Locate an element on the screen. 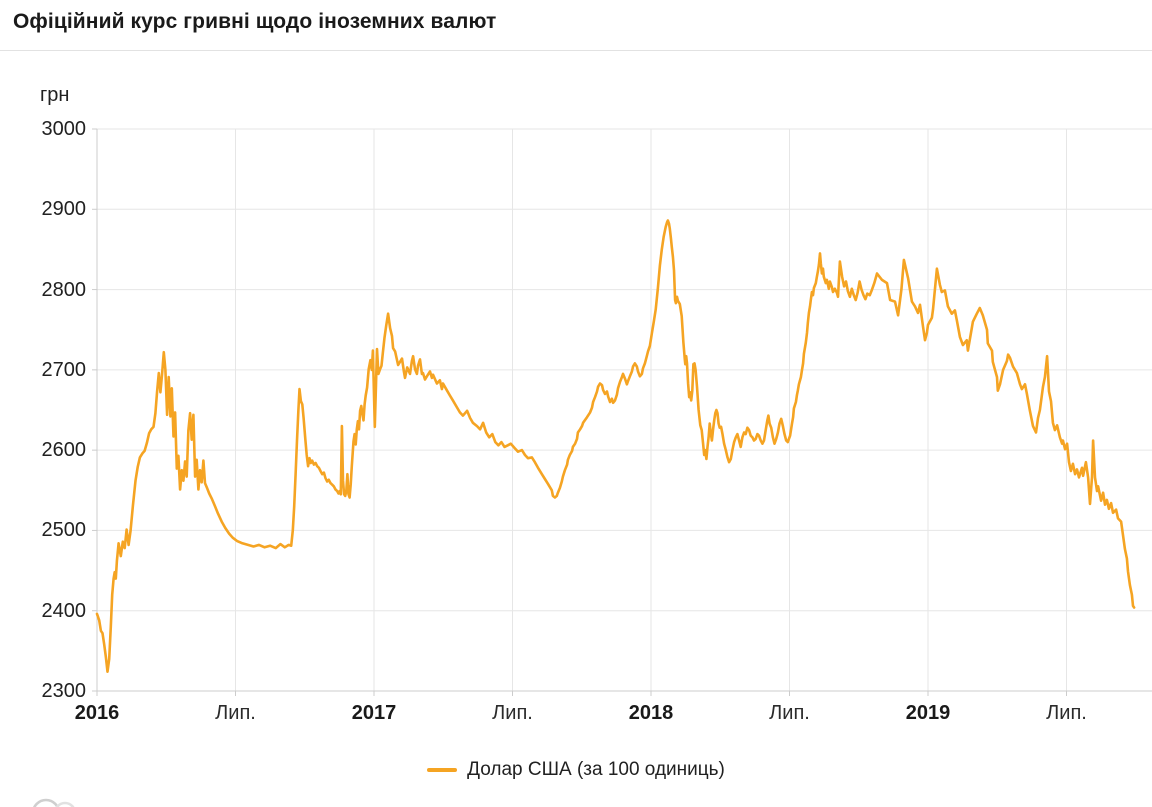  x-tick-label: 2018 is located at coordinates (651, 713).